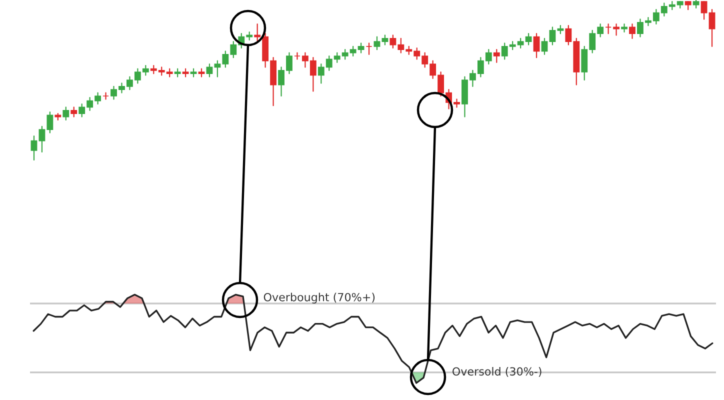 Image resolution: width=724 pixels, height=400 pixels. I want to click on ref-line-label: Oversold (30%-), so click(497, 372).